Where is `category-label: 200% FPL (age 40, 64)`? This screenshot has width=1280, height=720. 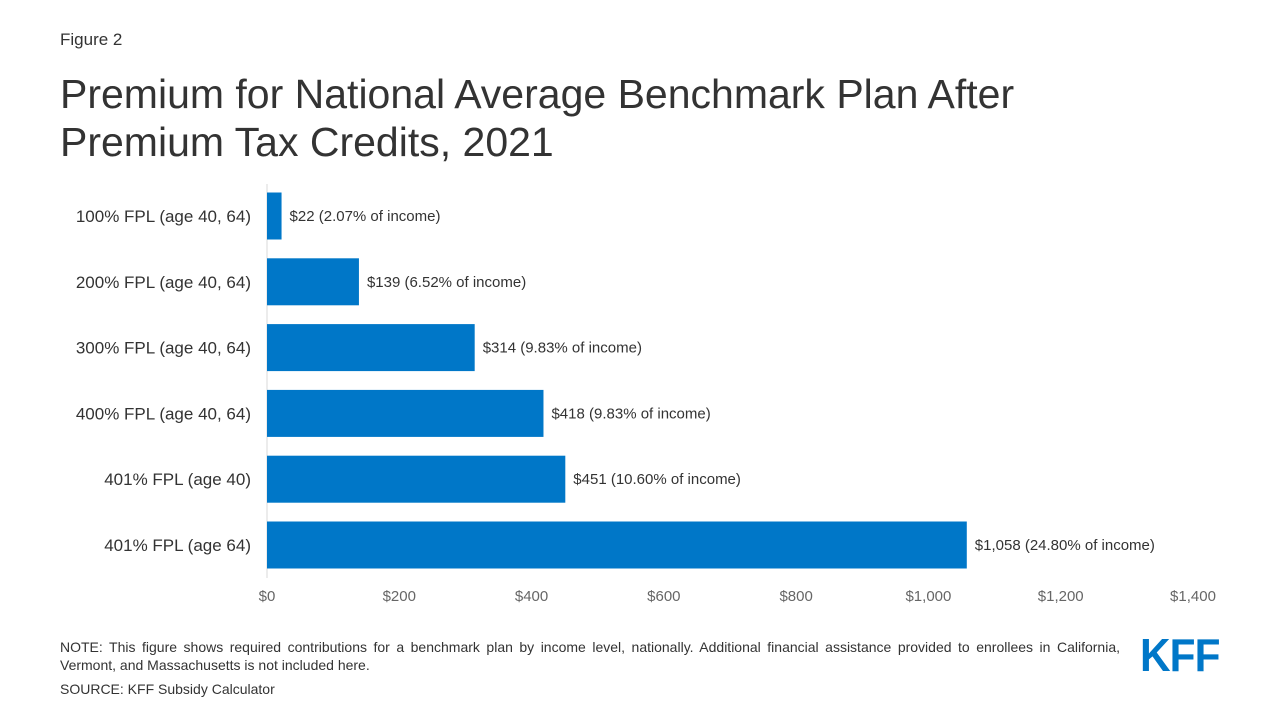 category-label: 200% FPL (age 40, 64) is located at coordinates (163, 282).